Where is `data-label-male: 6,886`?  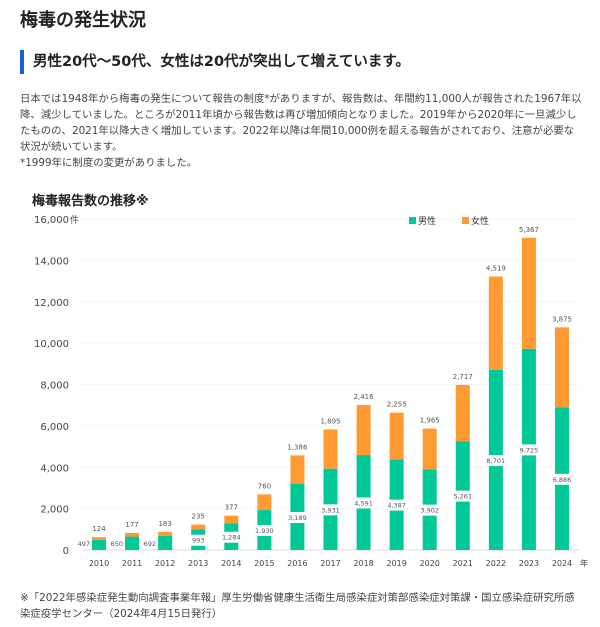
data-label-male: 6,886 is located at coordinates (562, 480).